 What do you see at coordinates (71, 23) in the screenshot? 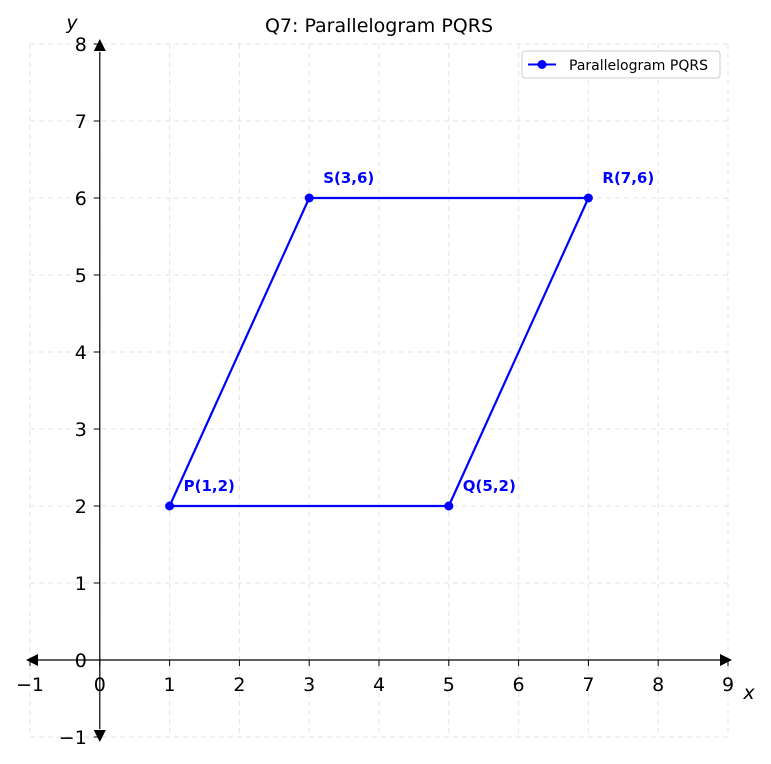
I see `y-axis-label: y` at bounding box center [71, 23].